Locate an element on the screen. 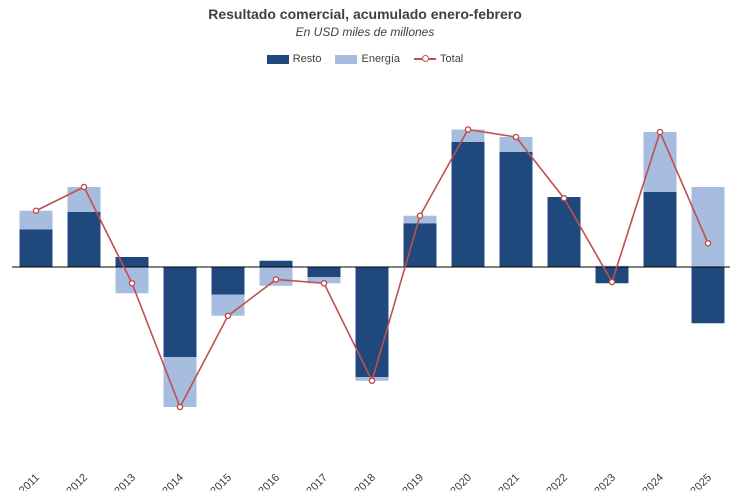  point-total-2025 is located at coordinates (708, 243).